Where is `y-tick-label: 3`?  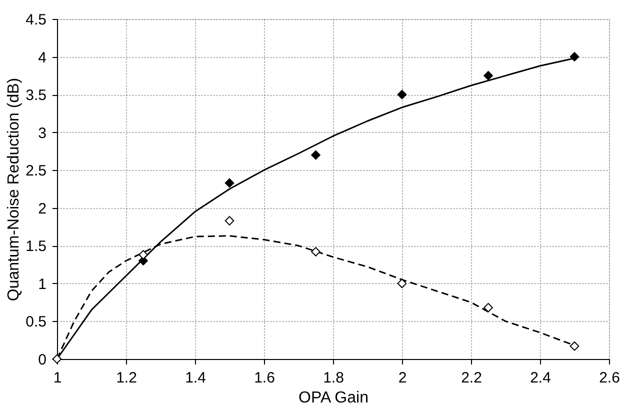 y-tick-label: 3 is located at coordinates (42, 133).